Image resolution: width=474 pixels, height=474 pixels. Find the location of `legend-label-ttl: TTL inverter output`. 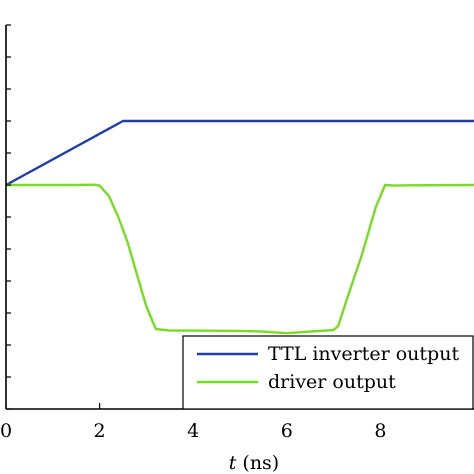

legend-label-ttl: TTL inverter output is located at coordinates (363, 354).